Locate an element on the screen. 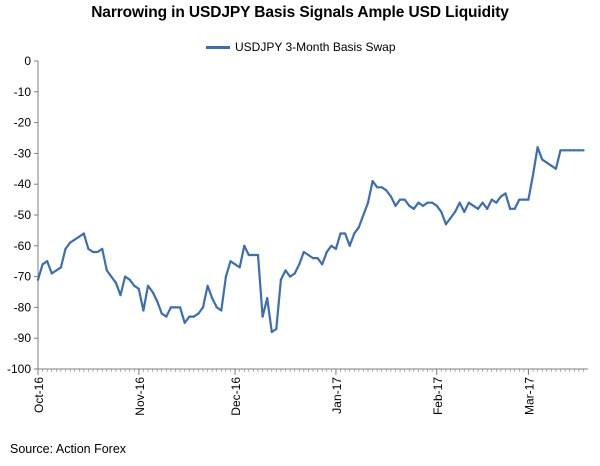 Image resolution: width=600 pixels, height=466 pixels. y-tick-label: -100 is located at coordinates (19, 369).